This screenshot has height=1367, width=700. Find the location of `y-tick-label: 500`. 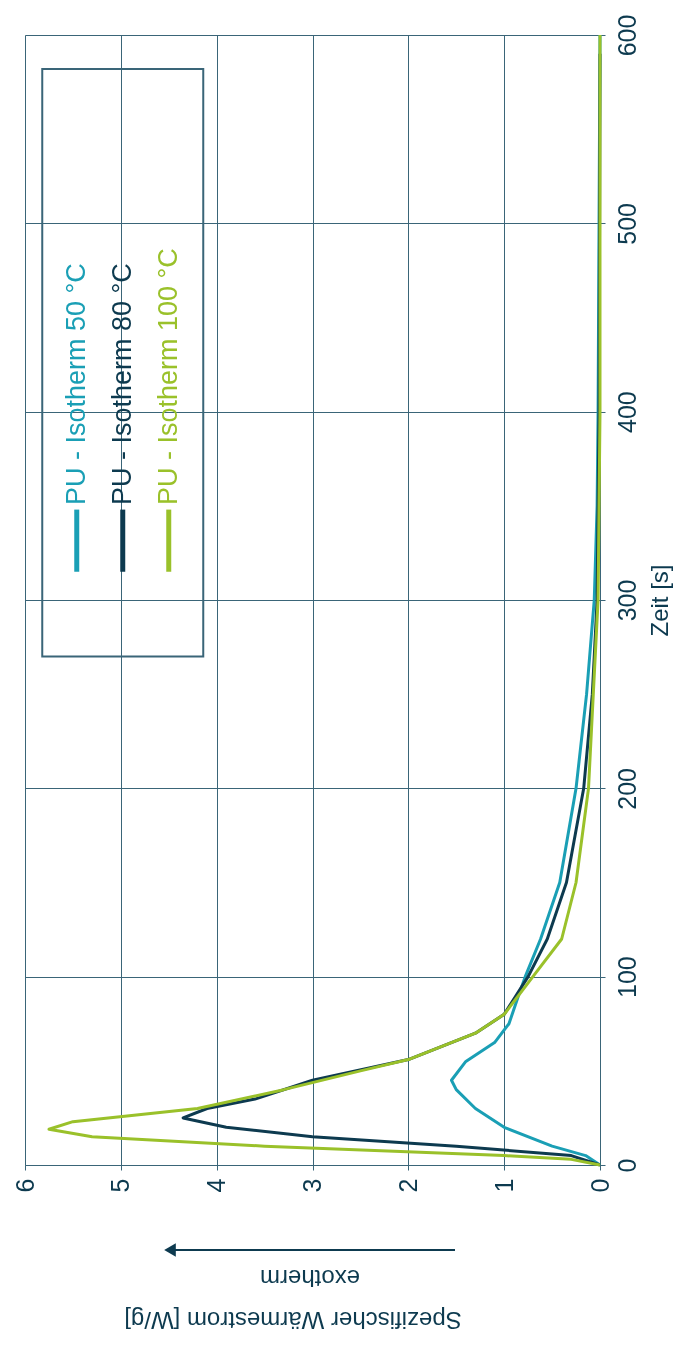

y-tick-label: 500 is located at coordinates (626, 223).